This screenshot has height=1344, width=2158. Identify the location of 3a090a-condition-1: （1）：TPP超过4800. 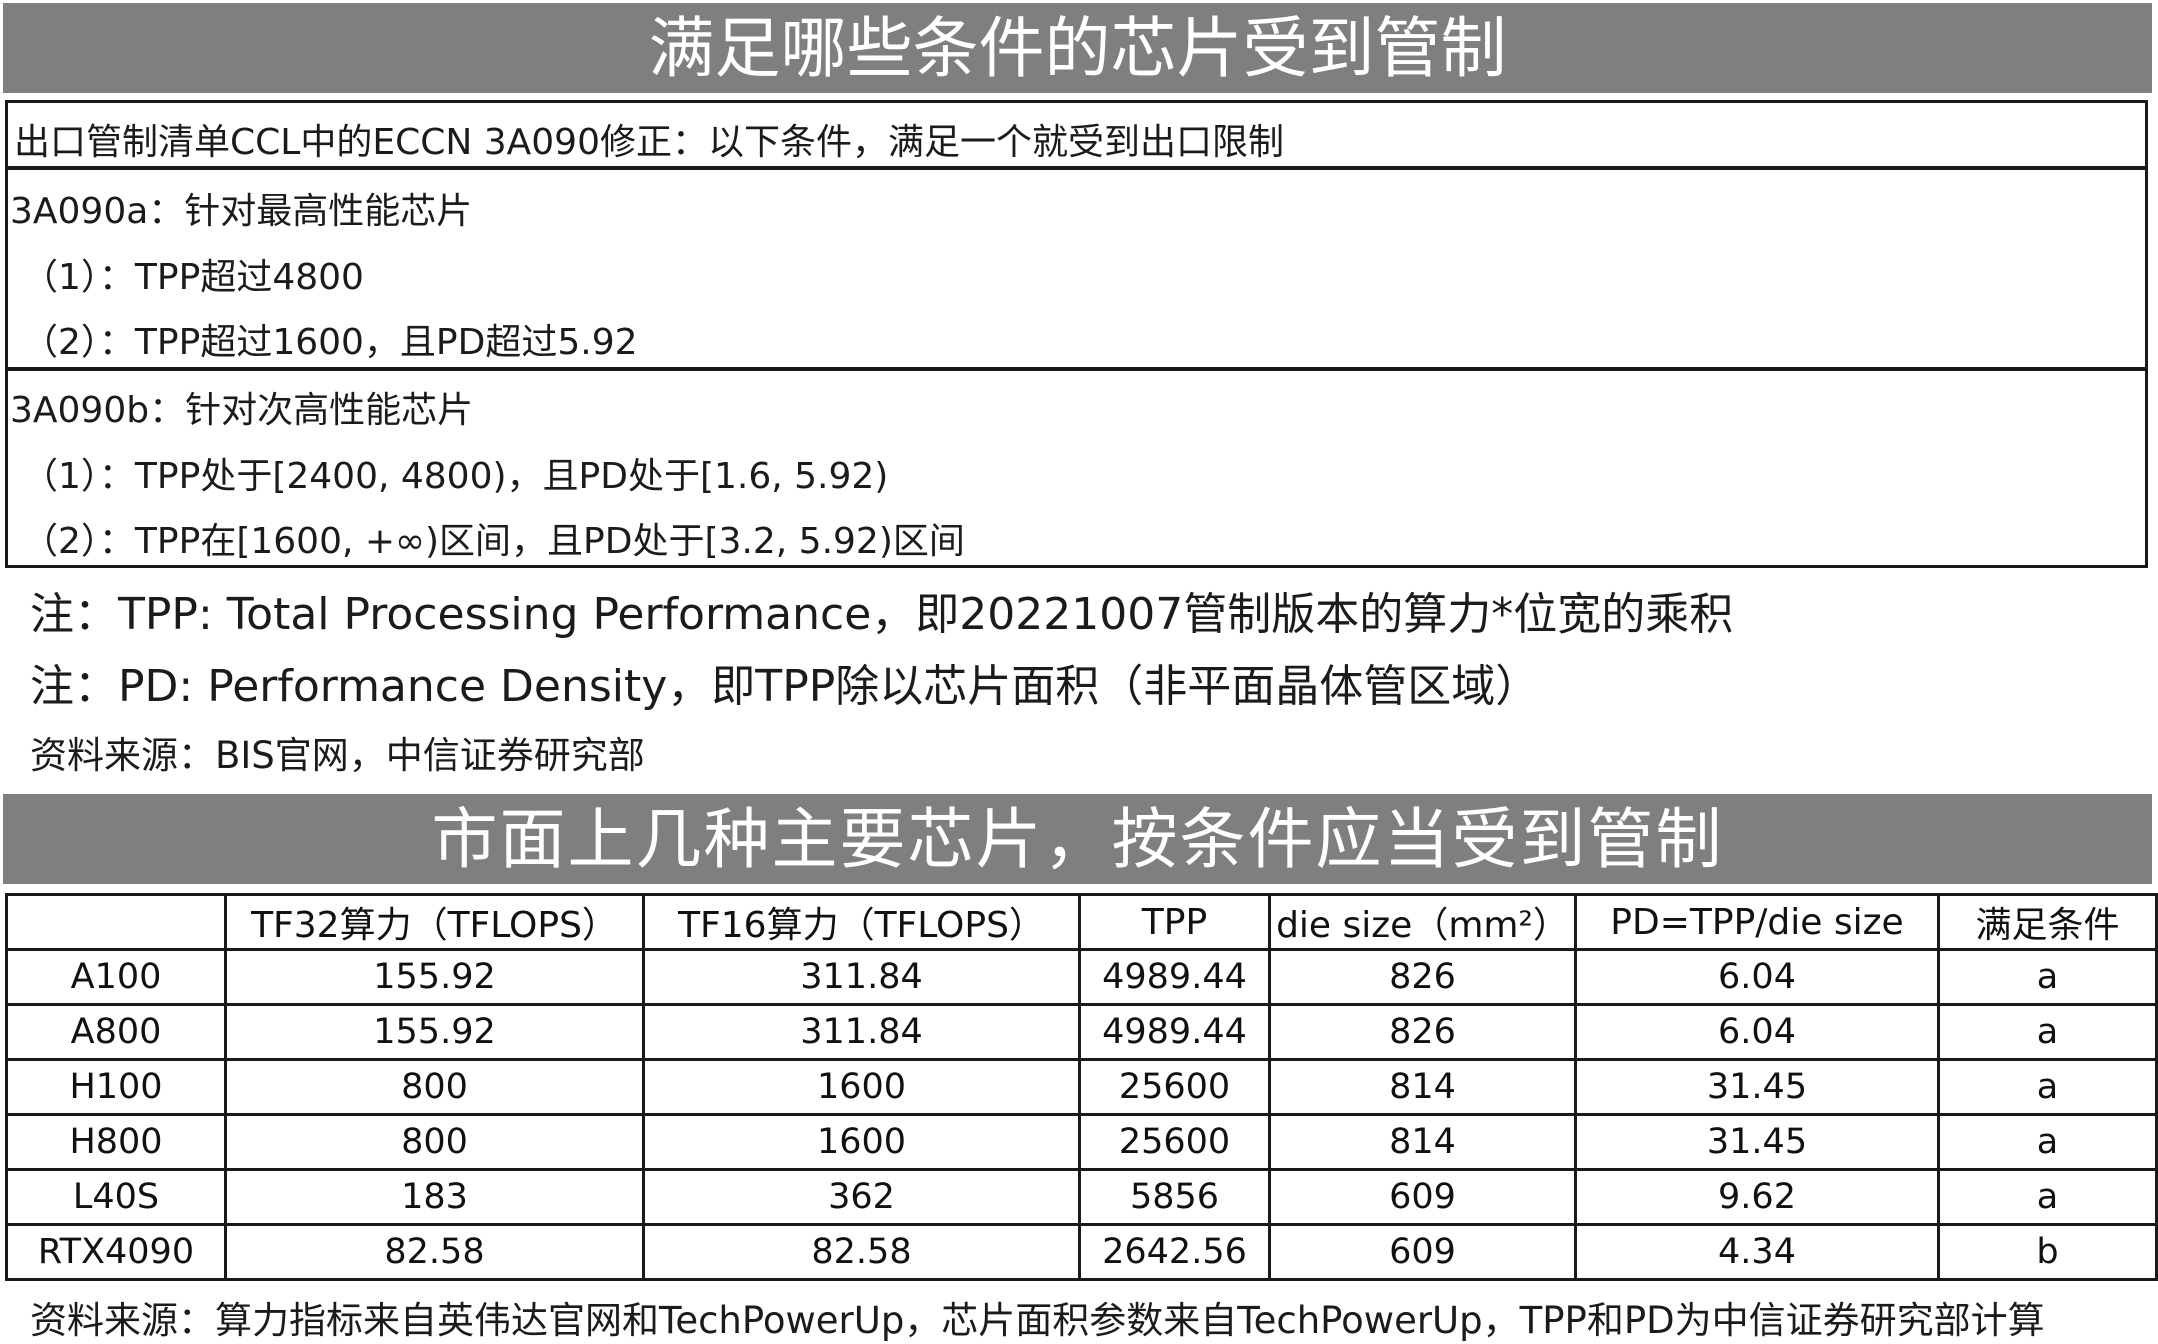
(193, 277).